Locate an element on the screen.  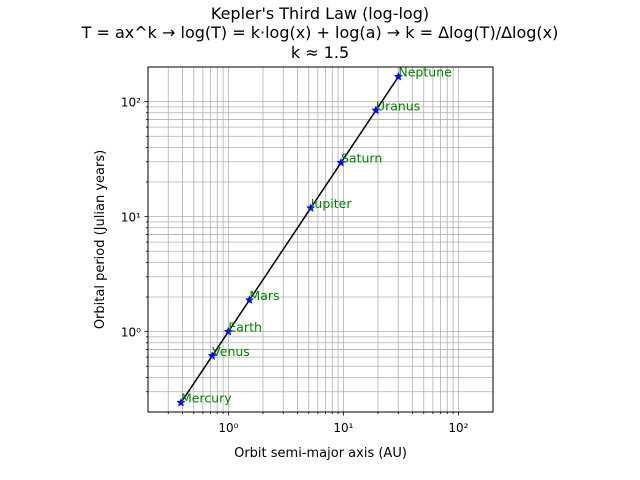
point-label-mars: Mars is located at coordinates (264, 295).